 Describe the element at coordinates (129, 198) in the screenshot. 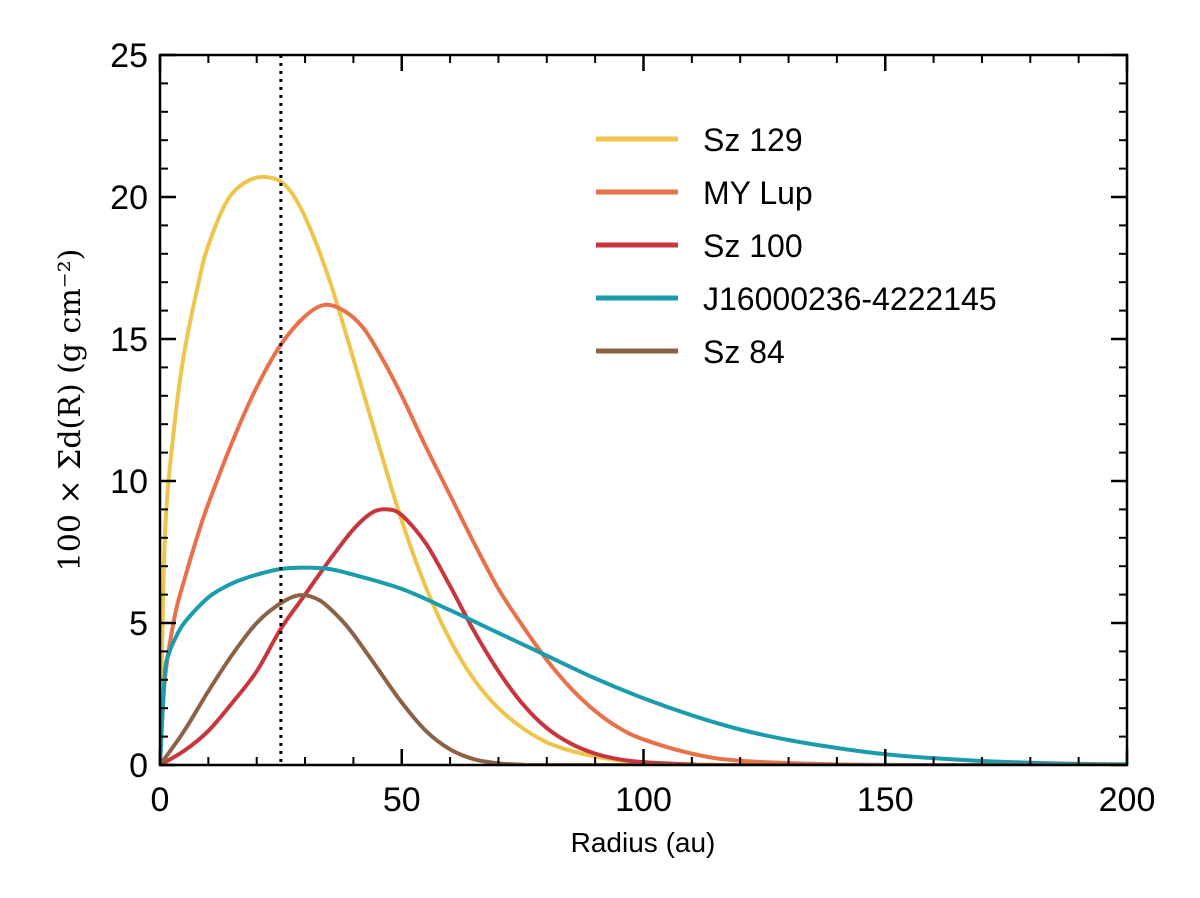

I see `y-tick-label: 20` at that location.